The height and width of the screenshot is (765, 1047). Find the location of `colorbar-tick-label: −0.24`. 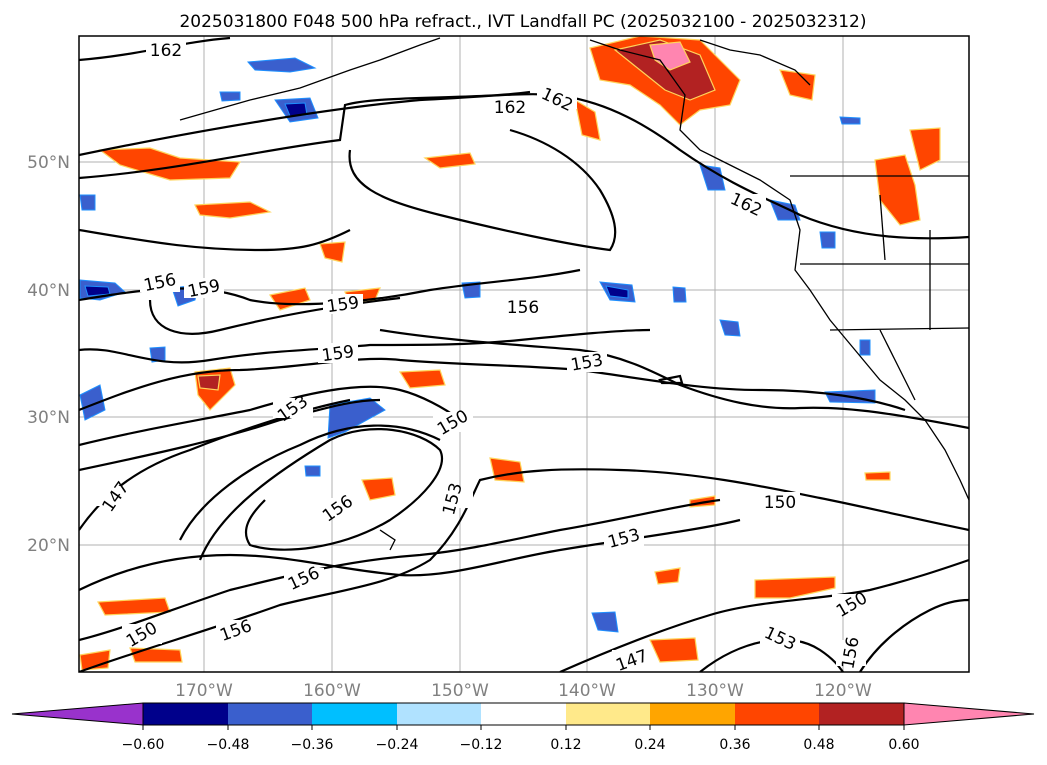

colorbar-tick-label: −0.24 is located at coordinates (397, 745).